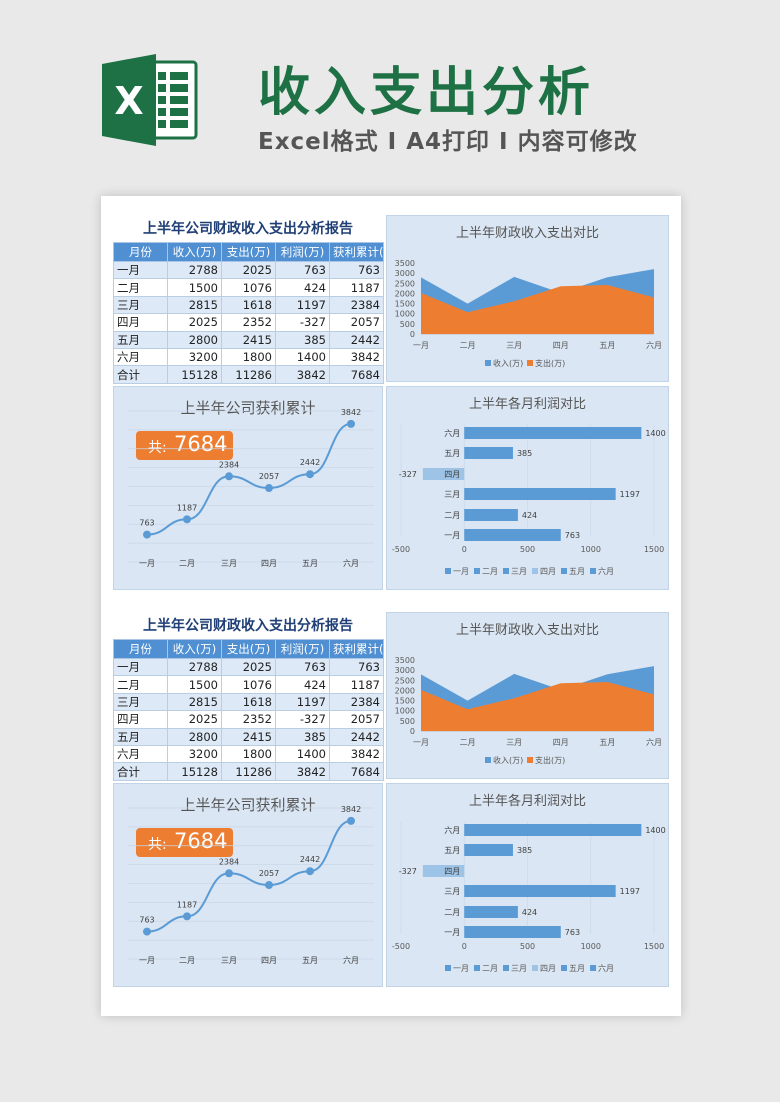 This screenshot has width=780, height=1102. Describe the element at coordinates (184, 445) in the screenshot. I see `total-badge: 共: 7684` at that location.